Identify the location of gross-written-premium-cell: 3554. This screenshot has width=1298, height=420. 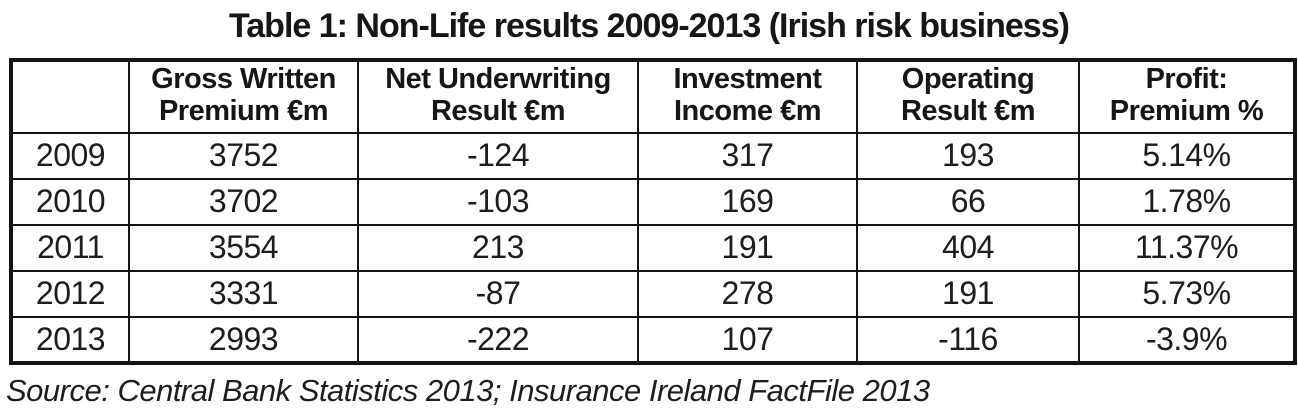
(243, 247).